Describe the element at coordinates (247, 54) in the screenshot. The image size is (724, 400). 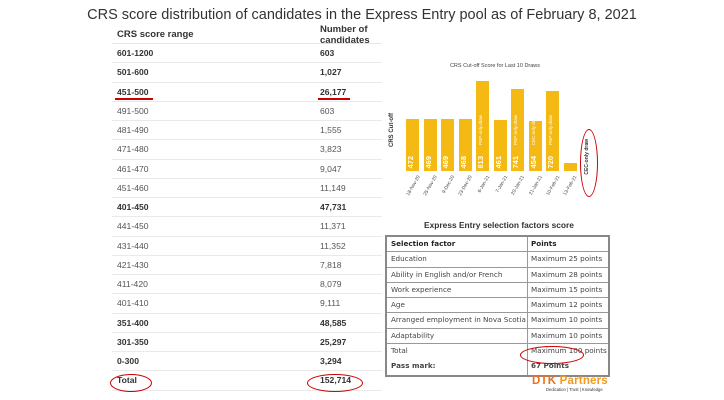
I see `table-row: 601-1200 603` at that location.